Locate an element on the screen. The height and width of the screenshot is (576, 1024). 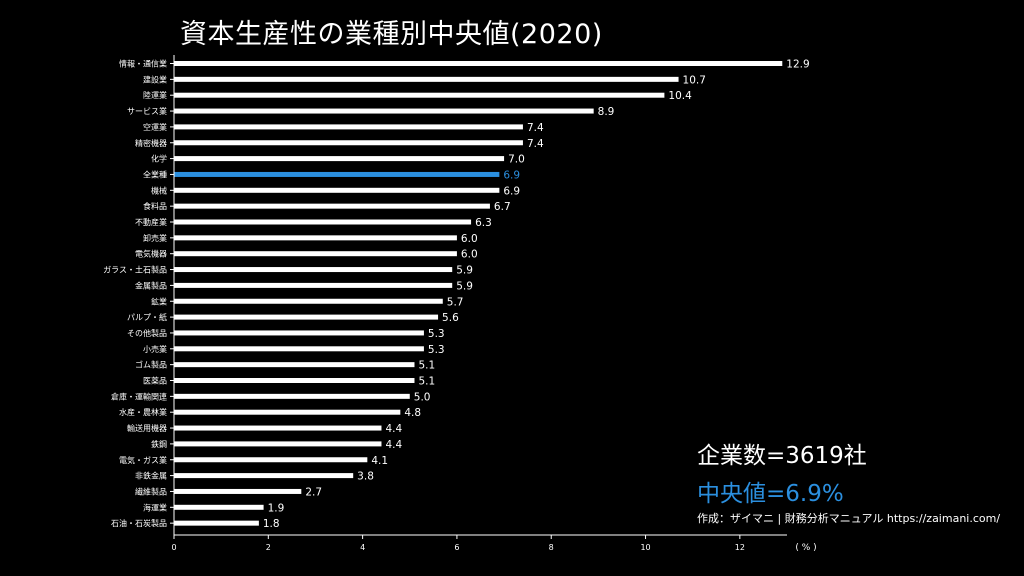
category-label: 電気・ガス業 is located at coordinates (143, 460).